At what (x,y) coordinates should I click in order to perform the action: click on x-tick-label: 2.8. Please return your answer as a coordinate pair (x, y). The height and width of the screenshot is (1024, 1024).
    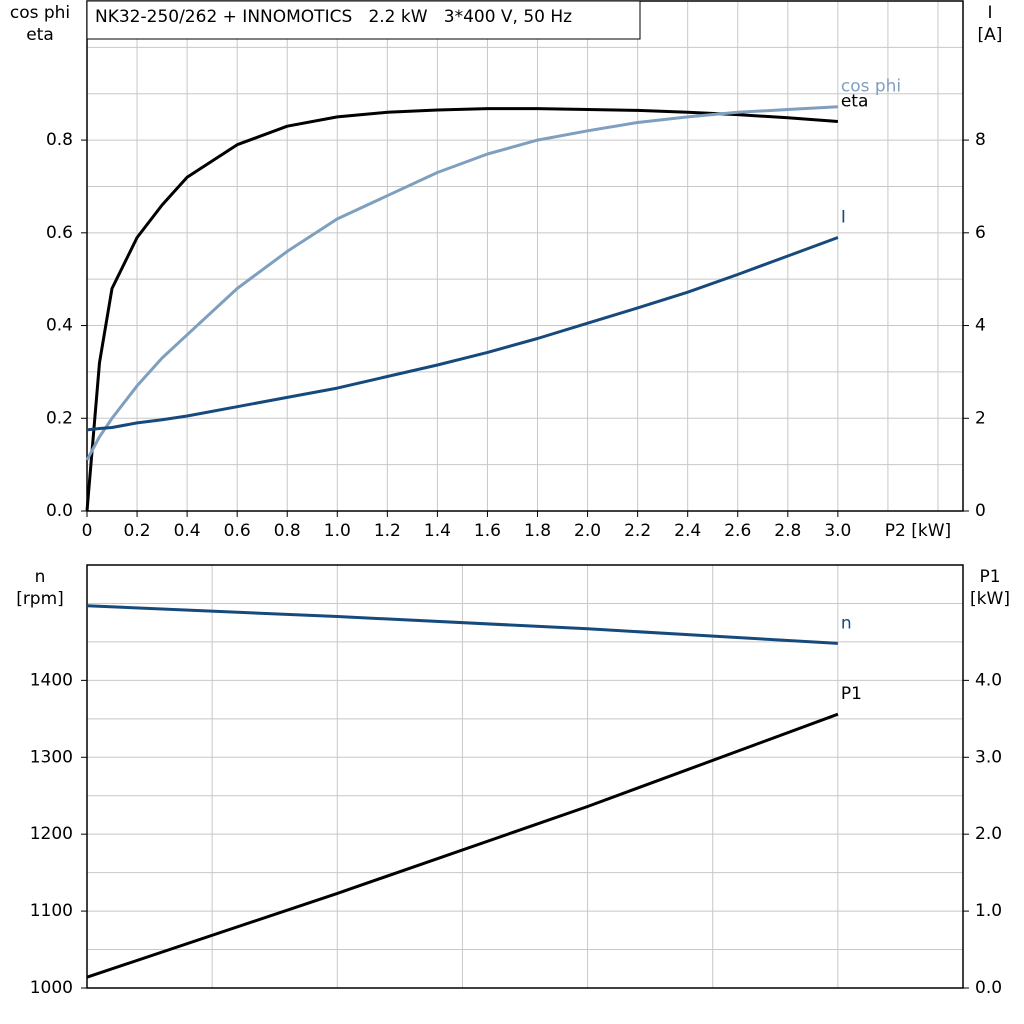
    Looking at the image, I should click on (787, 531).